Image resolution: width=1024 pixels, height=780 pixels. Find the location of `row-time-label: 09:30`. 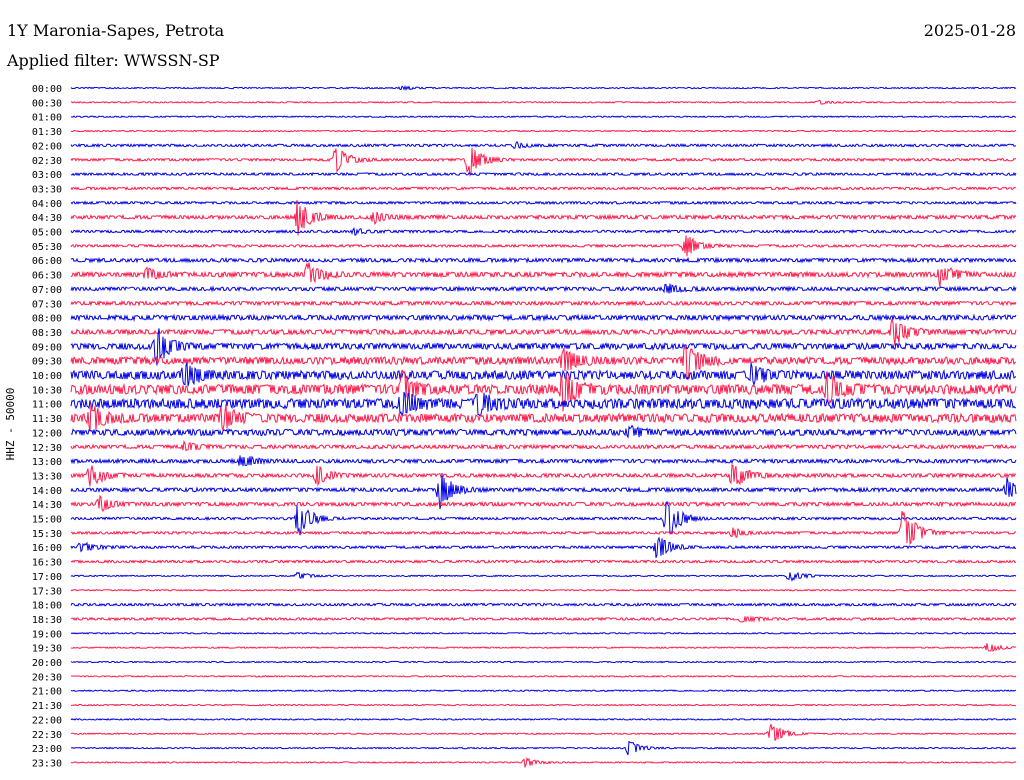

row-time-label: 09:30 is located at coordinates (47, 362).